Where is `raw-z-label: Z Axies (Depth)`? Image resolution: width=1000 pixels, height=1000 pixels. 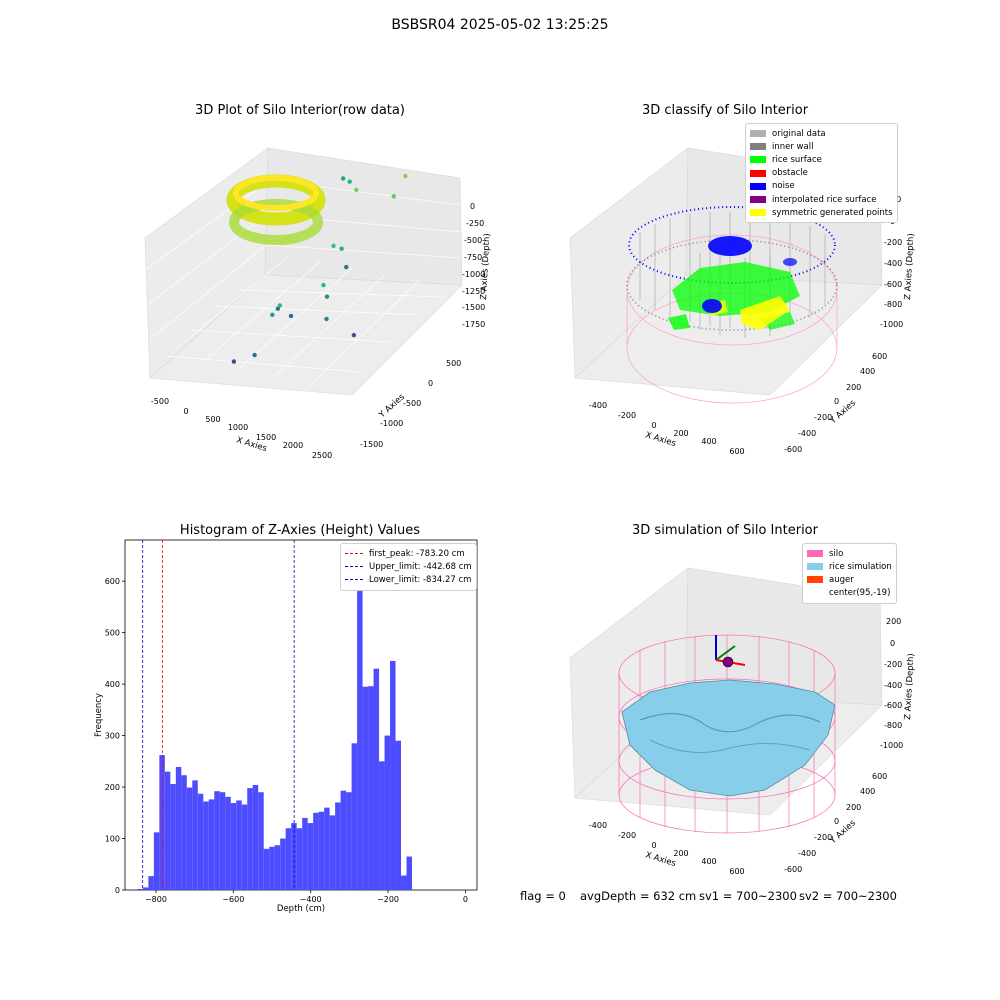 raw-z-label: Z Axies (Depth) is located at coordinates (485, 266).